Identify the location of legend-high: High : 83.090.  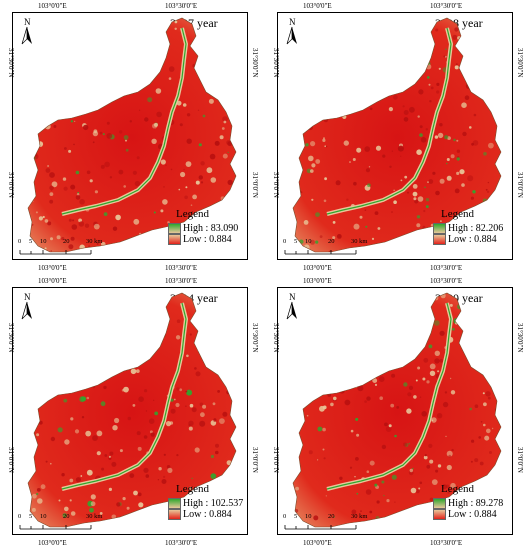
(203, 228).